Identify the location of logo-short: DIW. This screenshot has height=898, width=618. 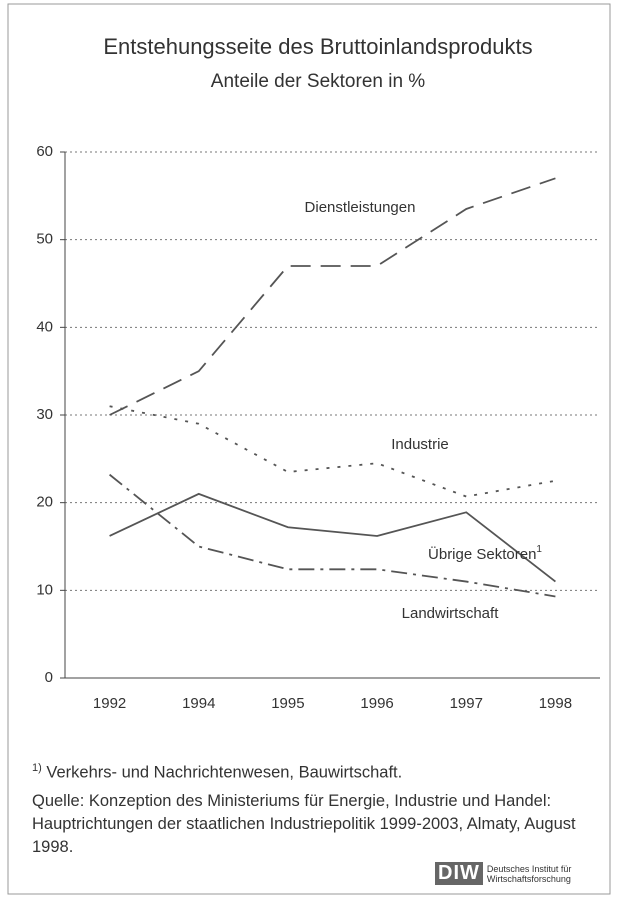
(459, 873).